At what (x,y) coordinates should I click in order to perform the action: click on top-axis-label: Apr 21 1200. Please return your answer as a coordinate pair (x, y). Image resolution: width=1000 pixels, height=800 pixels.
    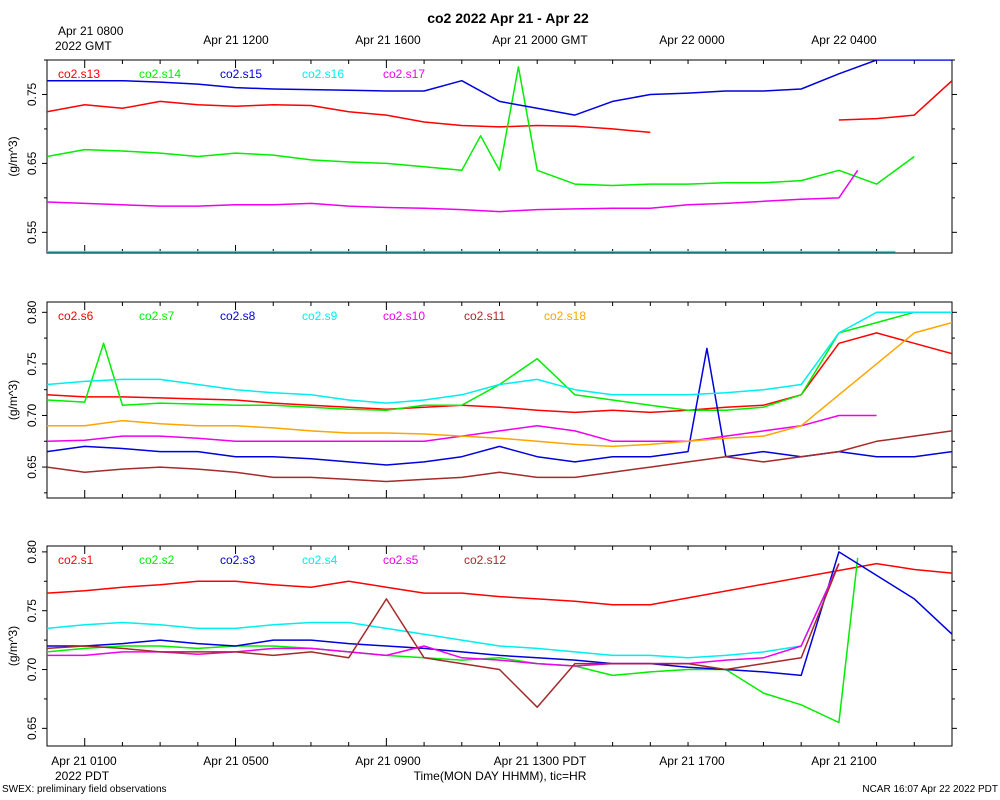
    Looking at the image, I should click on (236, 40).